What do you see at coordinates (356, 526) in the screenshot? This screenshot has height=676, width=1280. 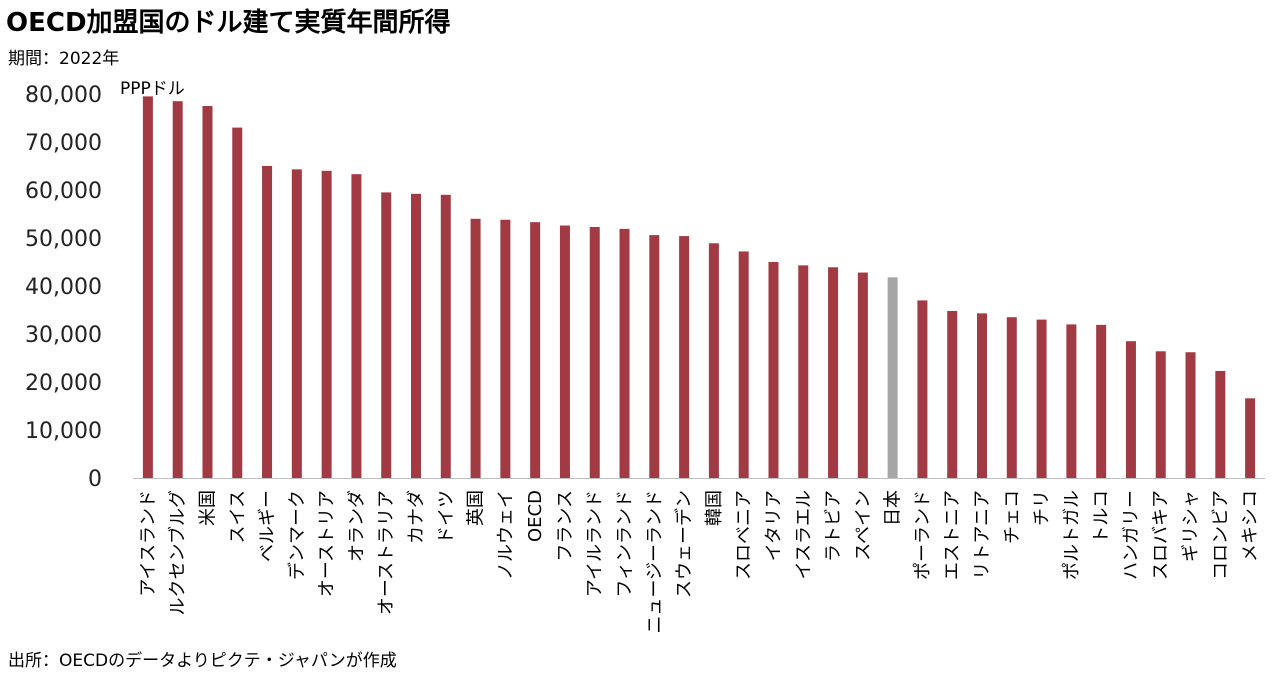 I see `x-category-label: オランダ` at bounding box center [356, 526].